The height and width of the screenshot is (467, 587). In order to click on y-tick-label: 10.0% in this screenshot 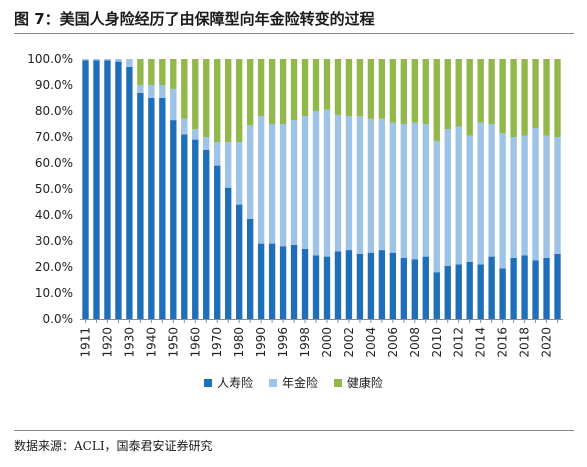, I will do `click(54, 293)`.